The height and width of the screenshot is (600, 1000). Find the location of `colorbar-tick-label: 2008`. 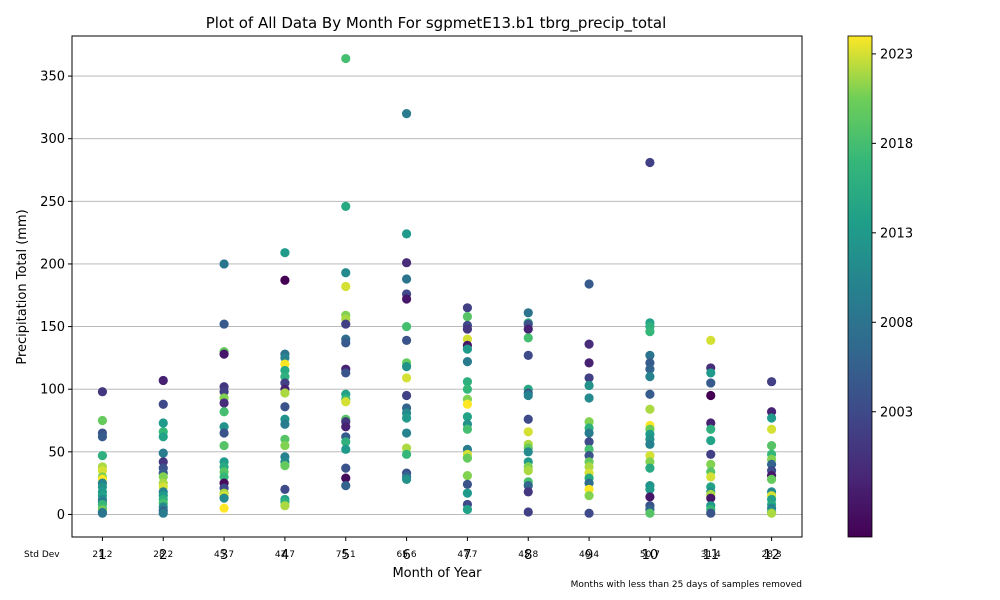

colorbar-tick-label: 2008 is located at coordinates (896, 323).